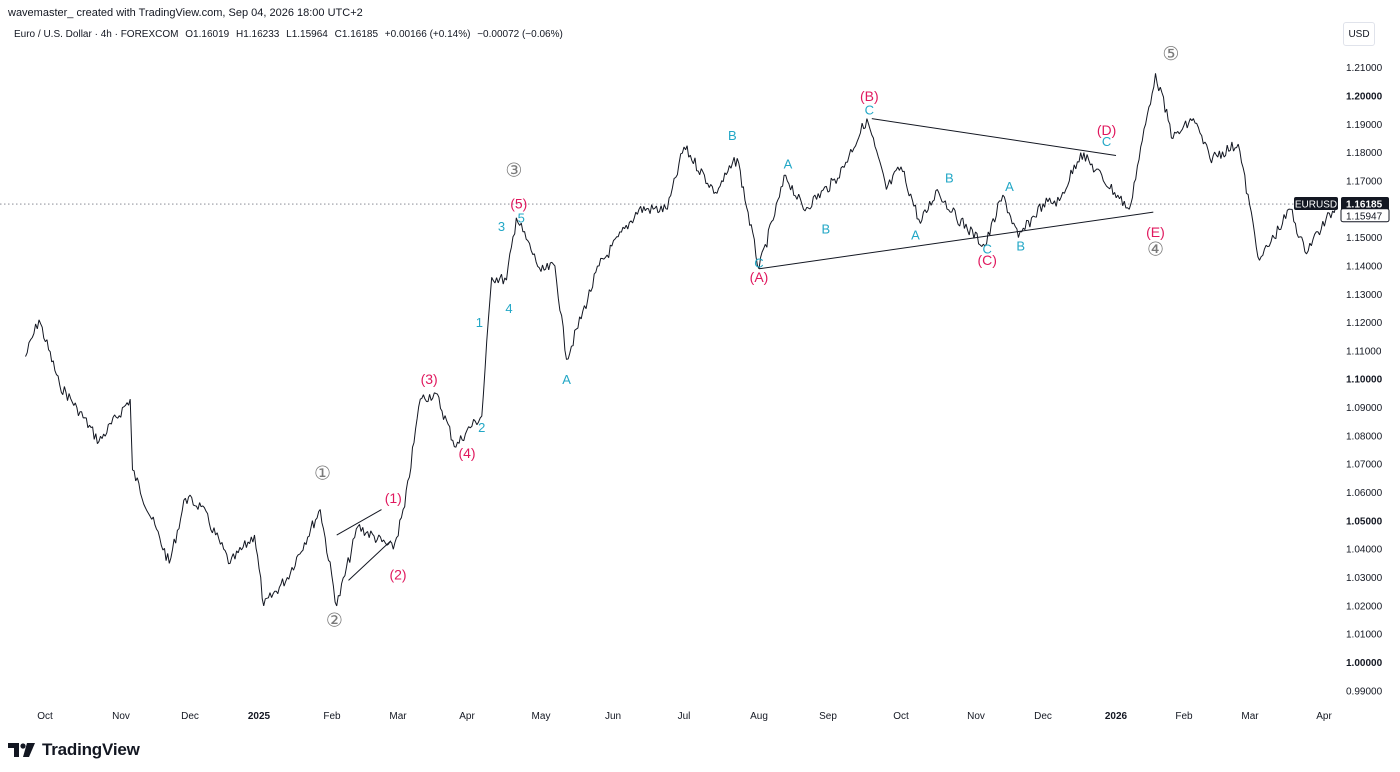 Image resolution: width=1400 pixels, height=772 pixels. Describe the element at coordinates (1364, 205) in the screenshot. I see `current-price-tag: 1.16185` at that location.